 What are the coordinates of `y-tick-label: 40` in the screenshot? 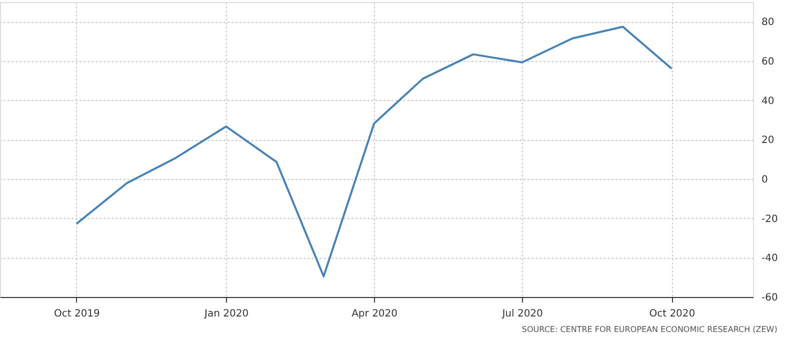 It's located at (768, 101).